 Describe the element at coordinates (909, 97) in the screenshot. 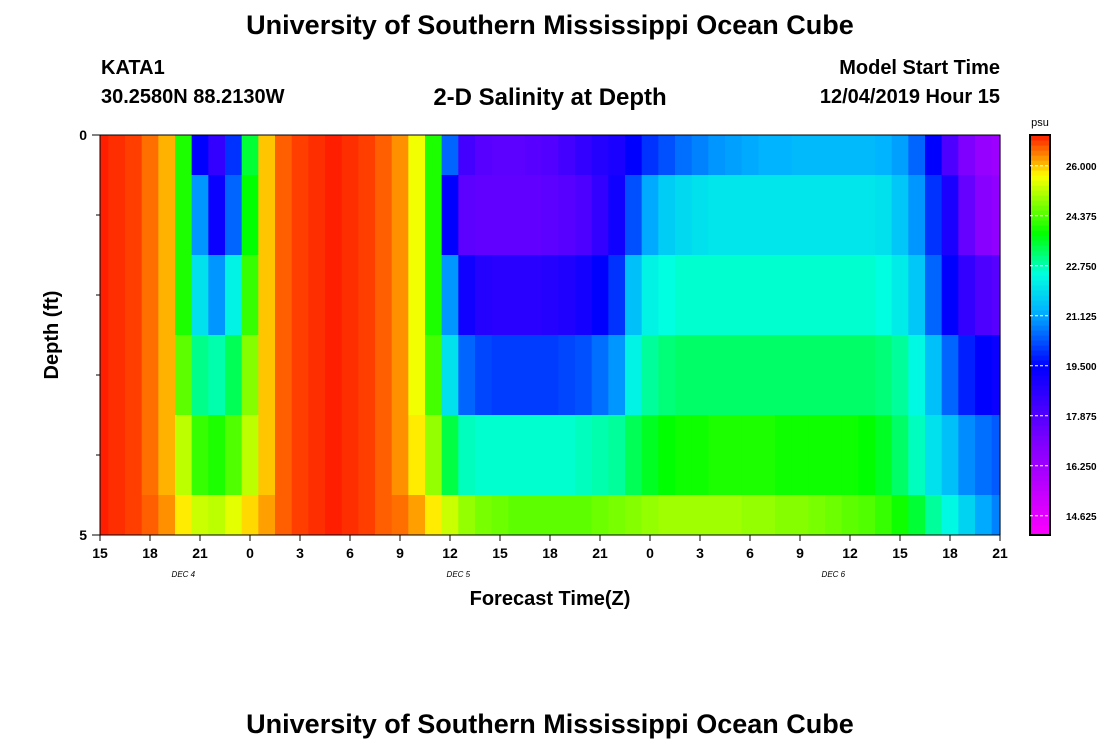

I see `model-start-value: 12/04/2019 Hour 15` at that location.